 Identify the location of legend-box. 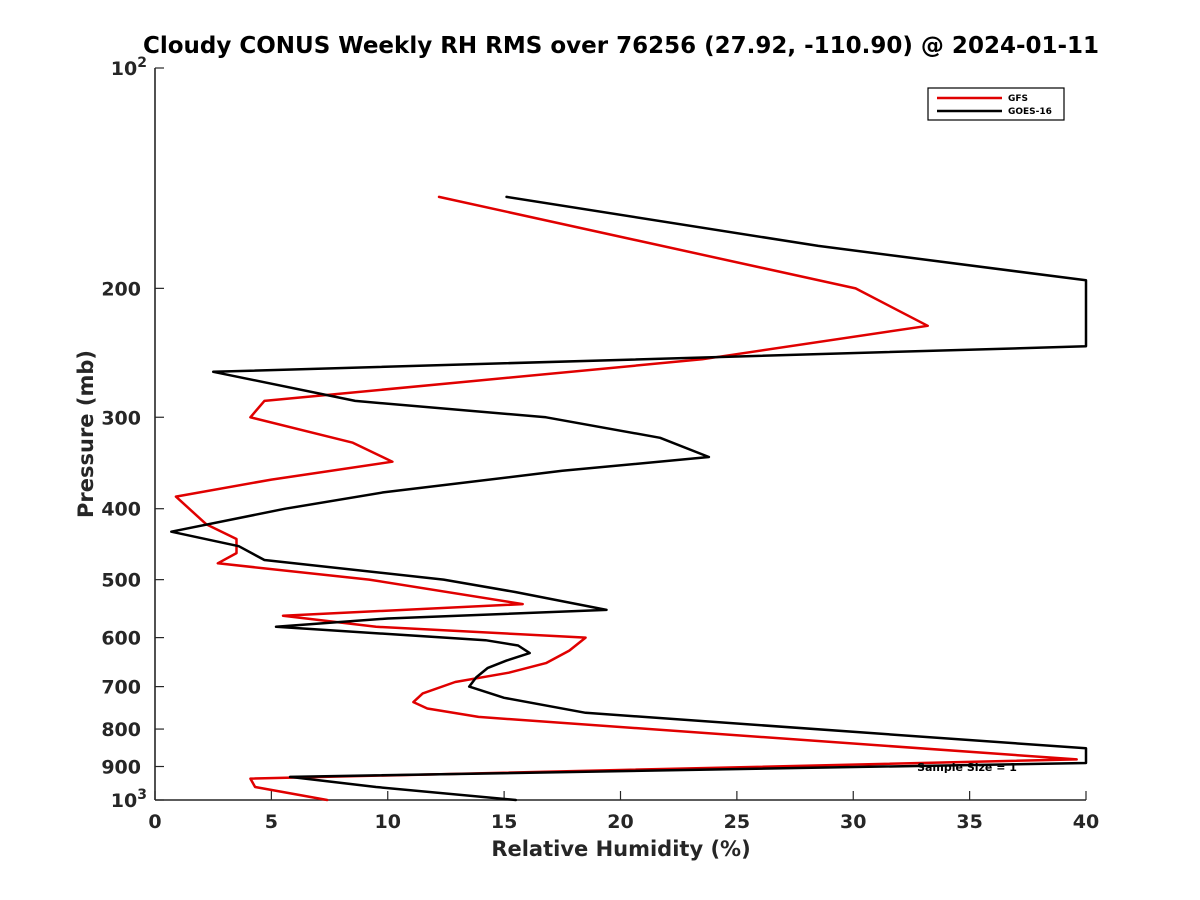
(996, 104).